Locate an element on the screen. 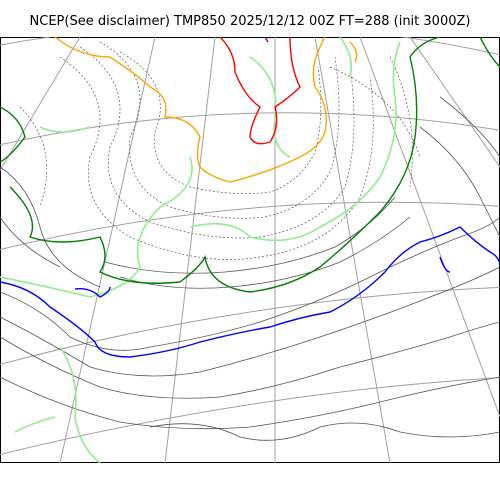 Image resolution: width=500 pixels, height=500 pixels. isotherm-red is located at coordinates (260, 91).